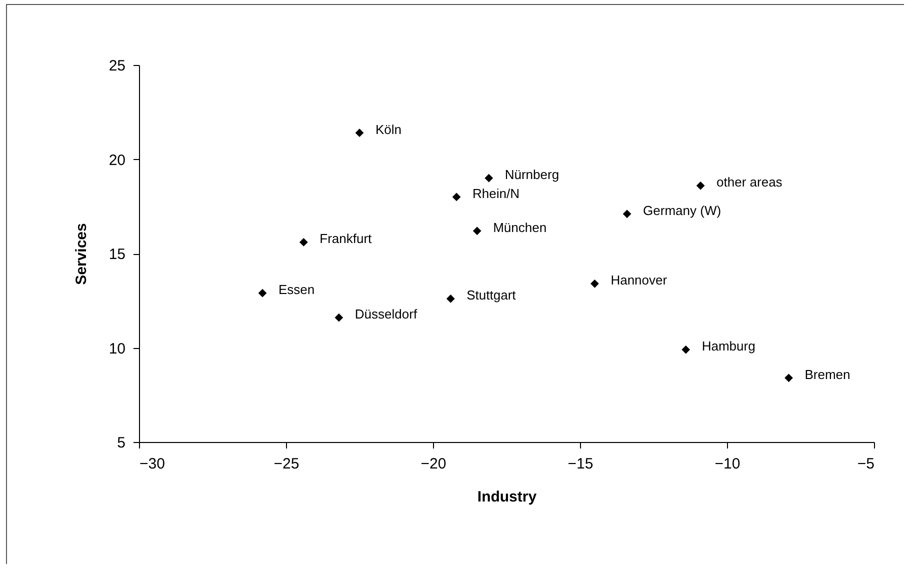  Describe the element at coordinates (682, 210) in the screenshot. I see `annotation: Germany (W)` at that location.